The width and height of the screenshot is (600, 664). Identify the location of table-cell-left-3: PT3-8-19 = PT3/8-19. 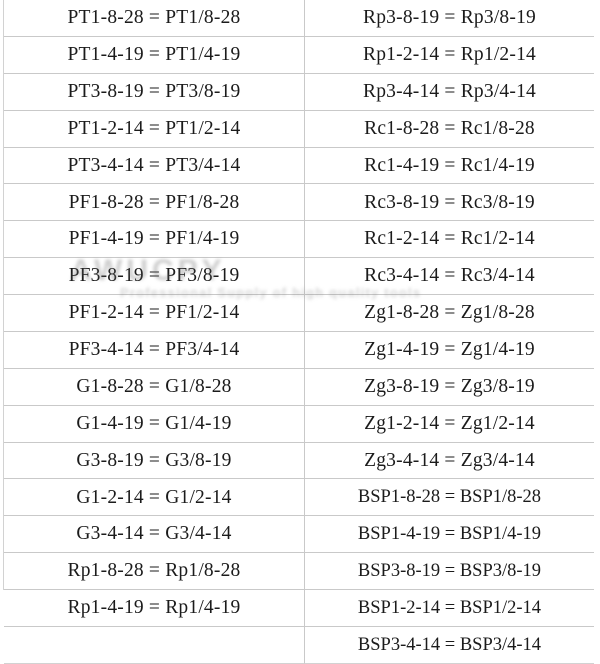
(154, 92).